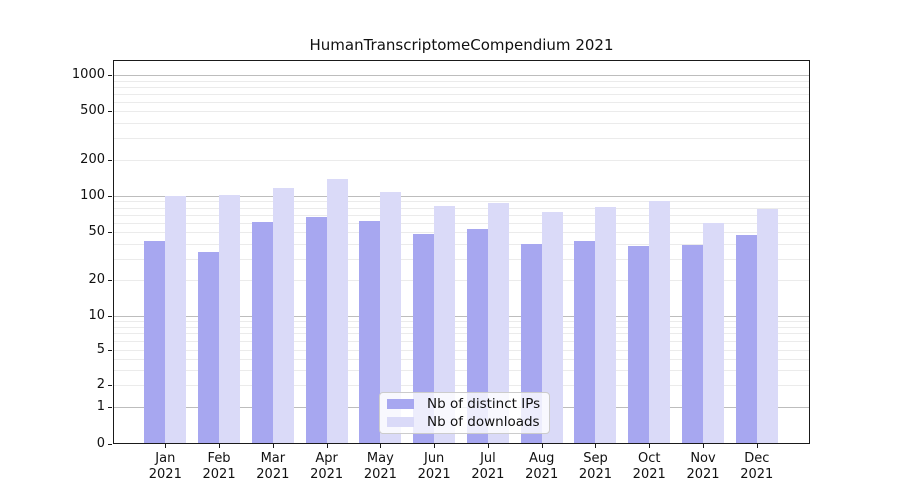 The image size is (900, 500). I want to click on month-label: Aug, so click(541, 458).